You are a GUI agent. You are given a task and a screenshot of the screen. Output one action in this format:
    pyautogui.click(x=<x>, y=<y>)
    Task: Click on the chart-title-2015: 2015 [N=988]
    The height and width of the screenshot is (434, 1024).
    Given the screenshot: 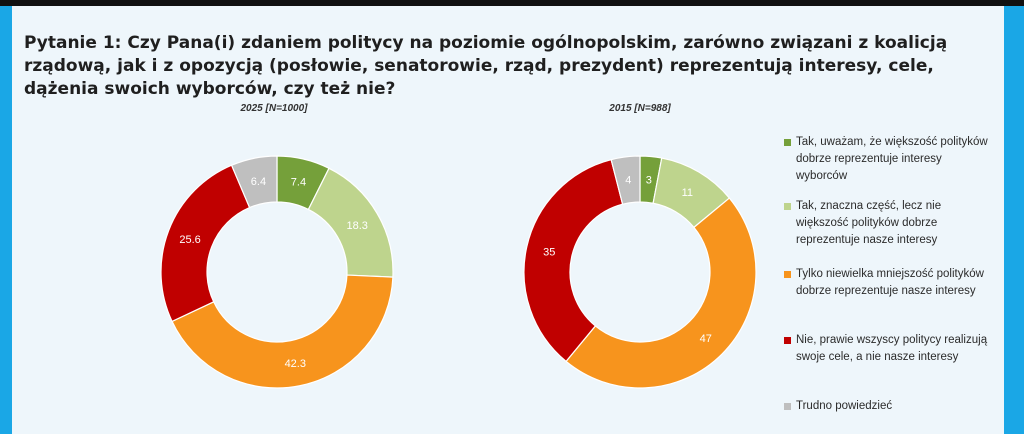 What is the action you would take?
    pyautogui.click(x=640, y=108)
    